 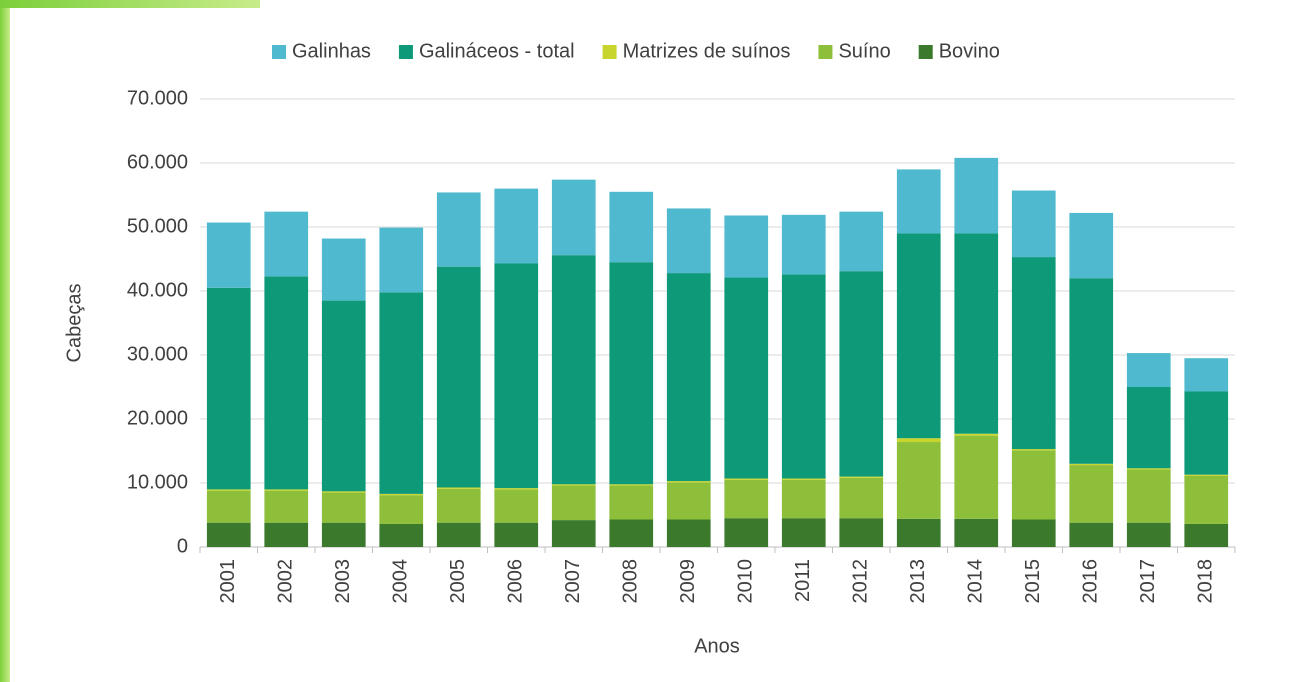 I want to click on y-tick-label: 10.000, so click(x=157, y=482).